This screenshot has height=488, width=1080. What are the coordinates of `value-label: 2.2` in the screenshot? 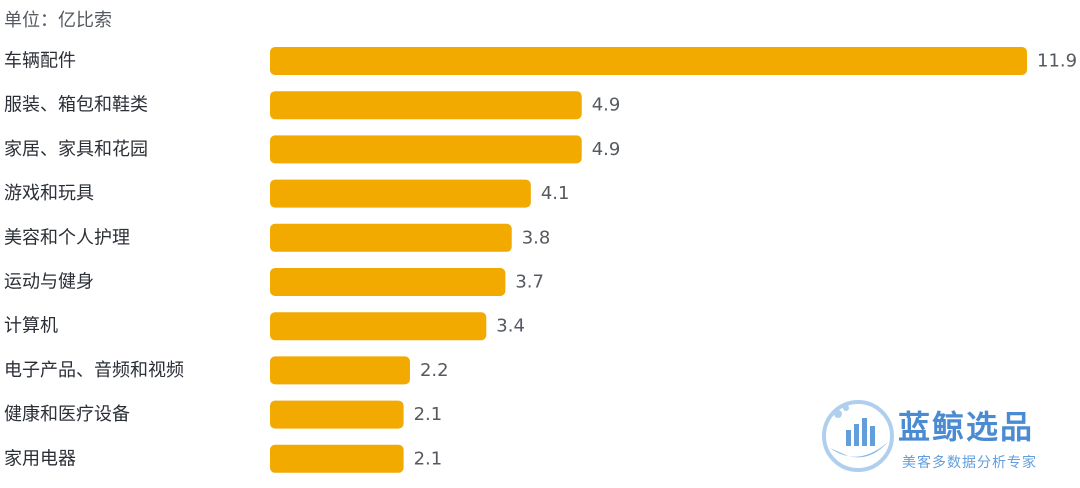 It's located at (434, 370).